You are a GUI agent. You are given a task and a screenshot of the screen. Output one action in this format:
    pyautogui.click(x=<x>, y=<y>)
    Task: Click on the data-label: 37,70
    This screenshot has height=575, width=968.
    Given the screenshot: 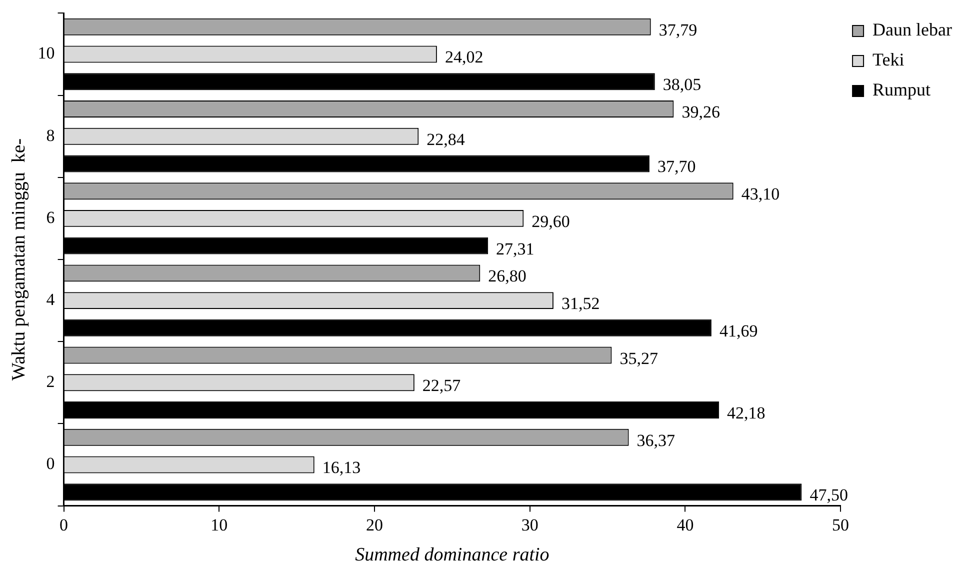 What is the action you would take?
    pyautogui.click(x=676, y=166)
    